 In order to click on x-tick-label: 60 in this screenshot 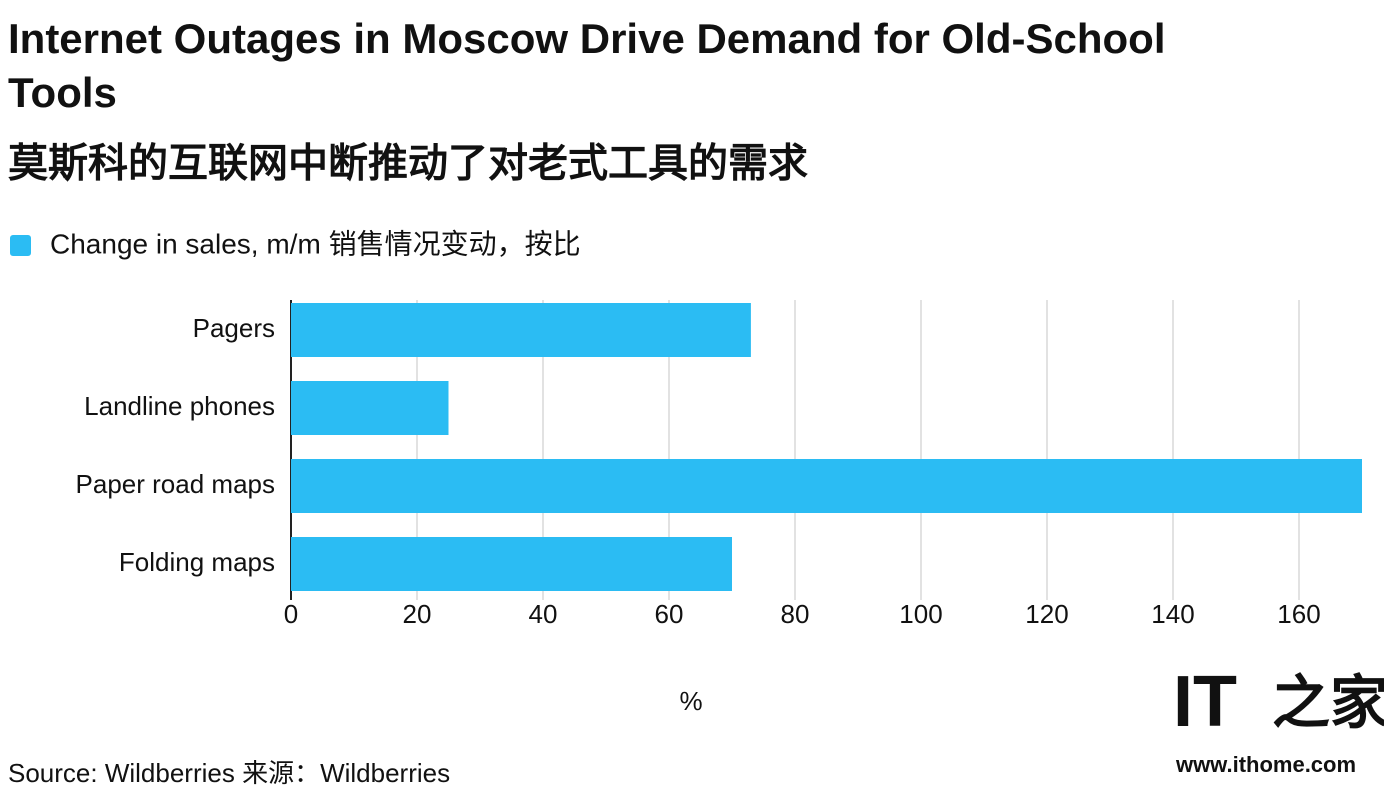, I will do `click(669, 614)`.